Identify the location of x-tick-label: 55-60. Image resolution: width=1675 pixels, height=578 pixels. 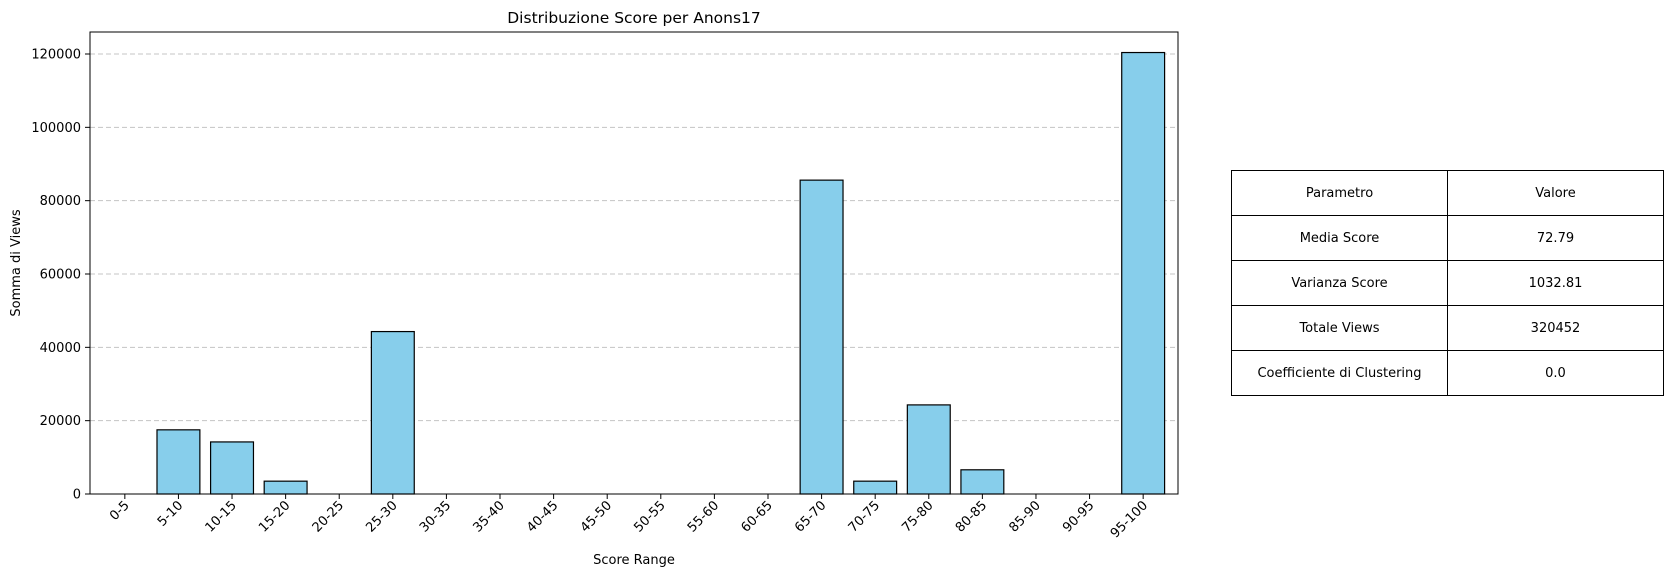
(703, 516).